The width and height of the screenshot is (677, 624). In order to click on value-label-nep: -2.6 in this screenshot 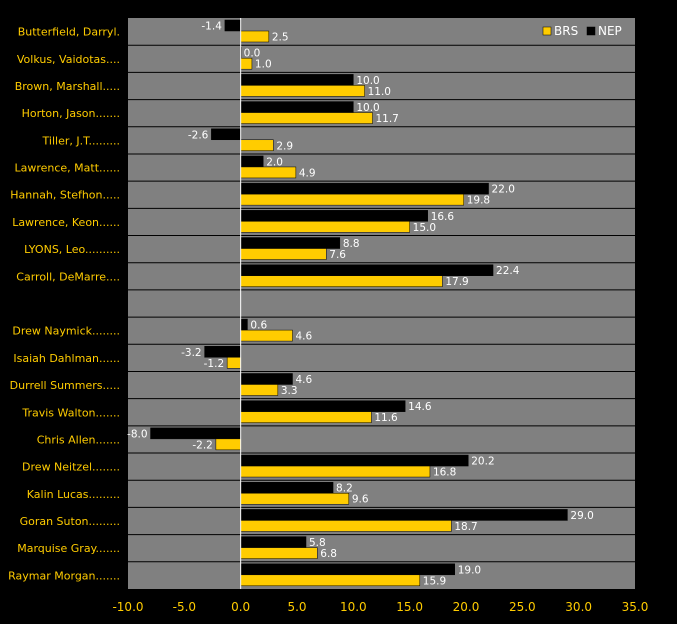, I will do `click(198, 135)`.